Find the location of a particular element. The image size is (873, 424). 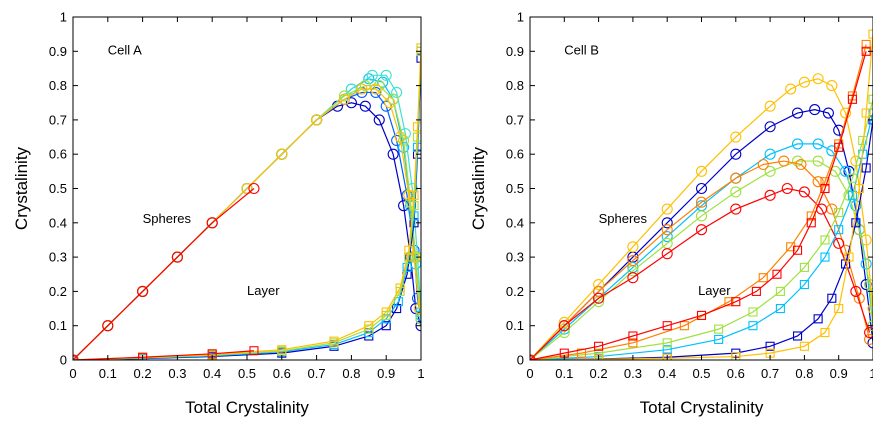

x-tick-label: 0.9 is located at coordinates (386, 373).